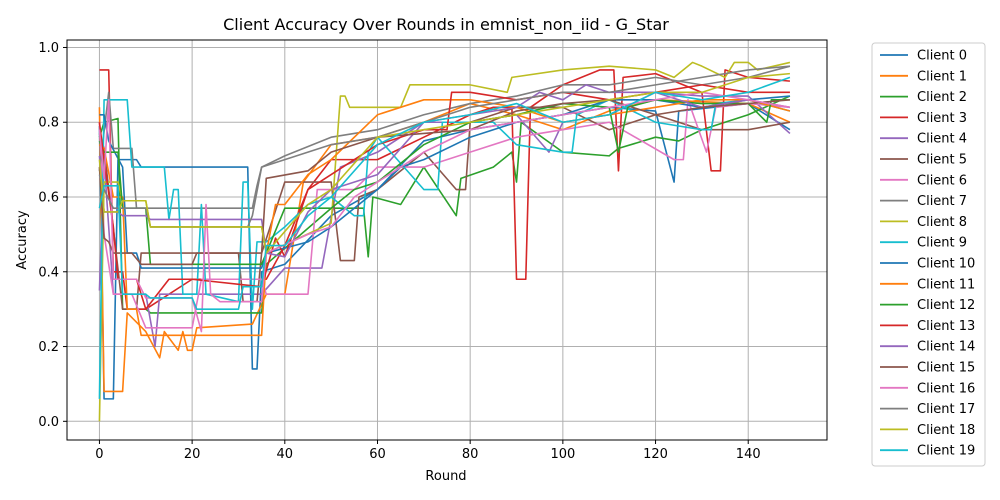 The width and height of the screenshot is (1000, 500). Describe the element at coordinates (655, 454) in the screenshot. I see `x-tick-label: 120` at that location.